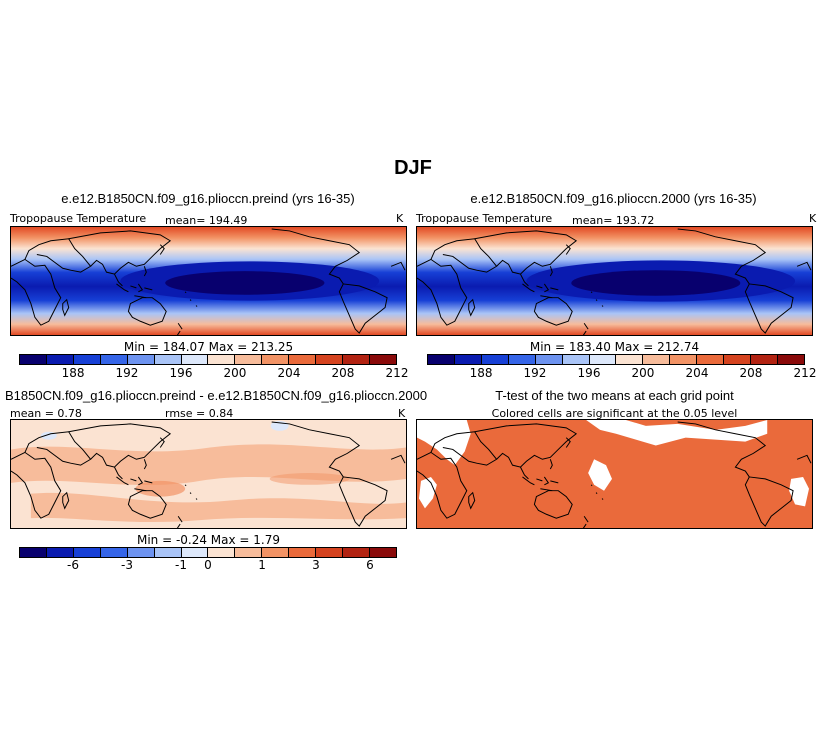  I want to click on panel-1-units: K, so click(400, 218).